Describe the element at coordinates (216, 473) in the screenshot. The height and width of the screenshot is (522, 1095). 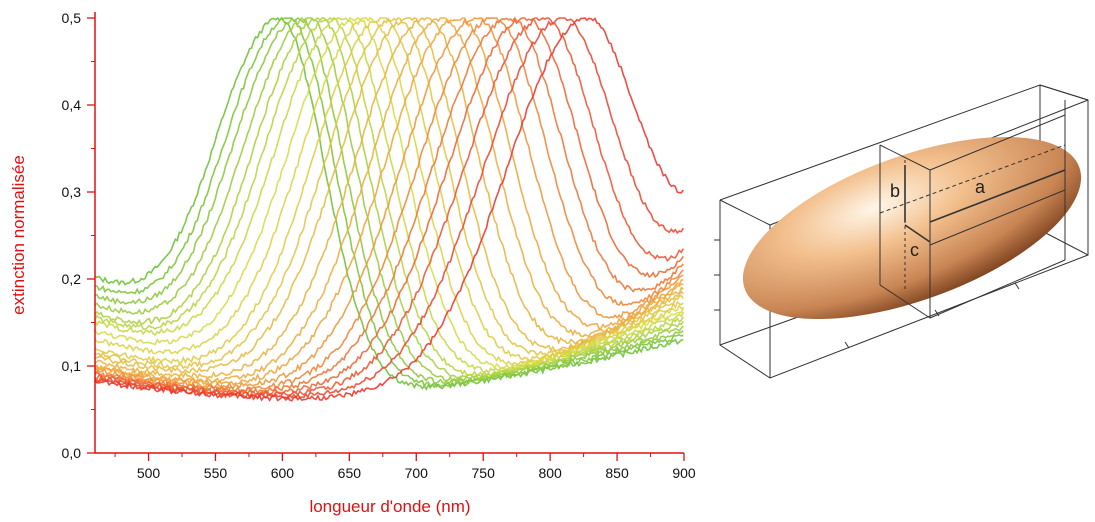
I see `x-tick-label: 550` at that location.